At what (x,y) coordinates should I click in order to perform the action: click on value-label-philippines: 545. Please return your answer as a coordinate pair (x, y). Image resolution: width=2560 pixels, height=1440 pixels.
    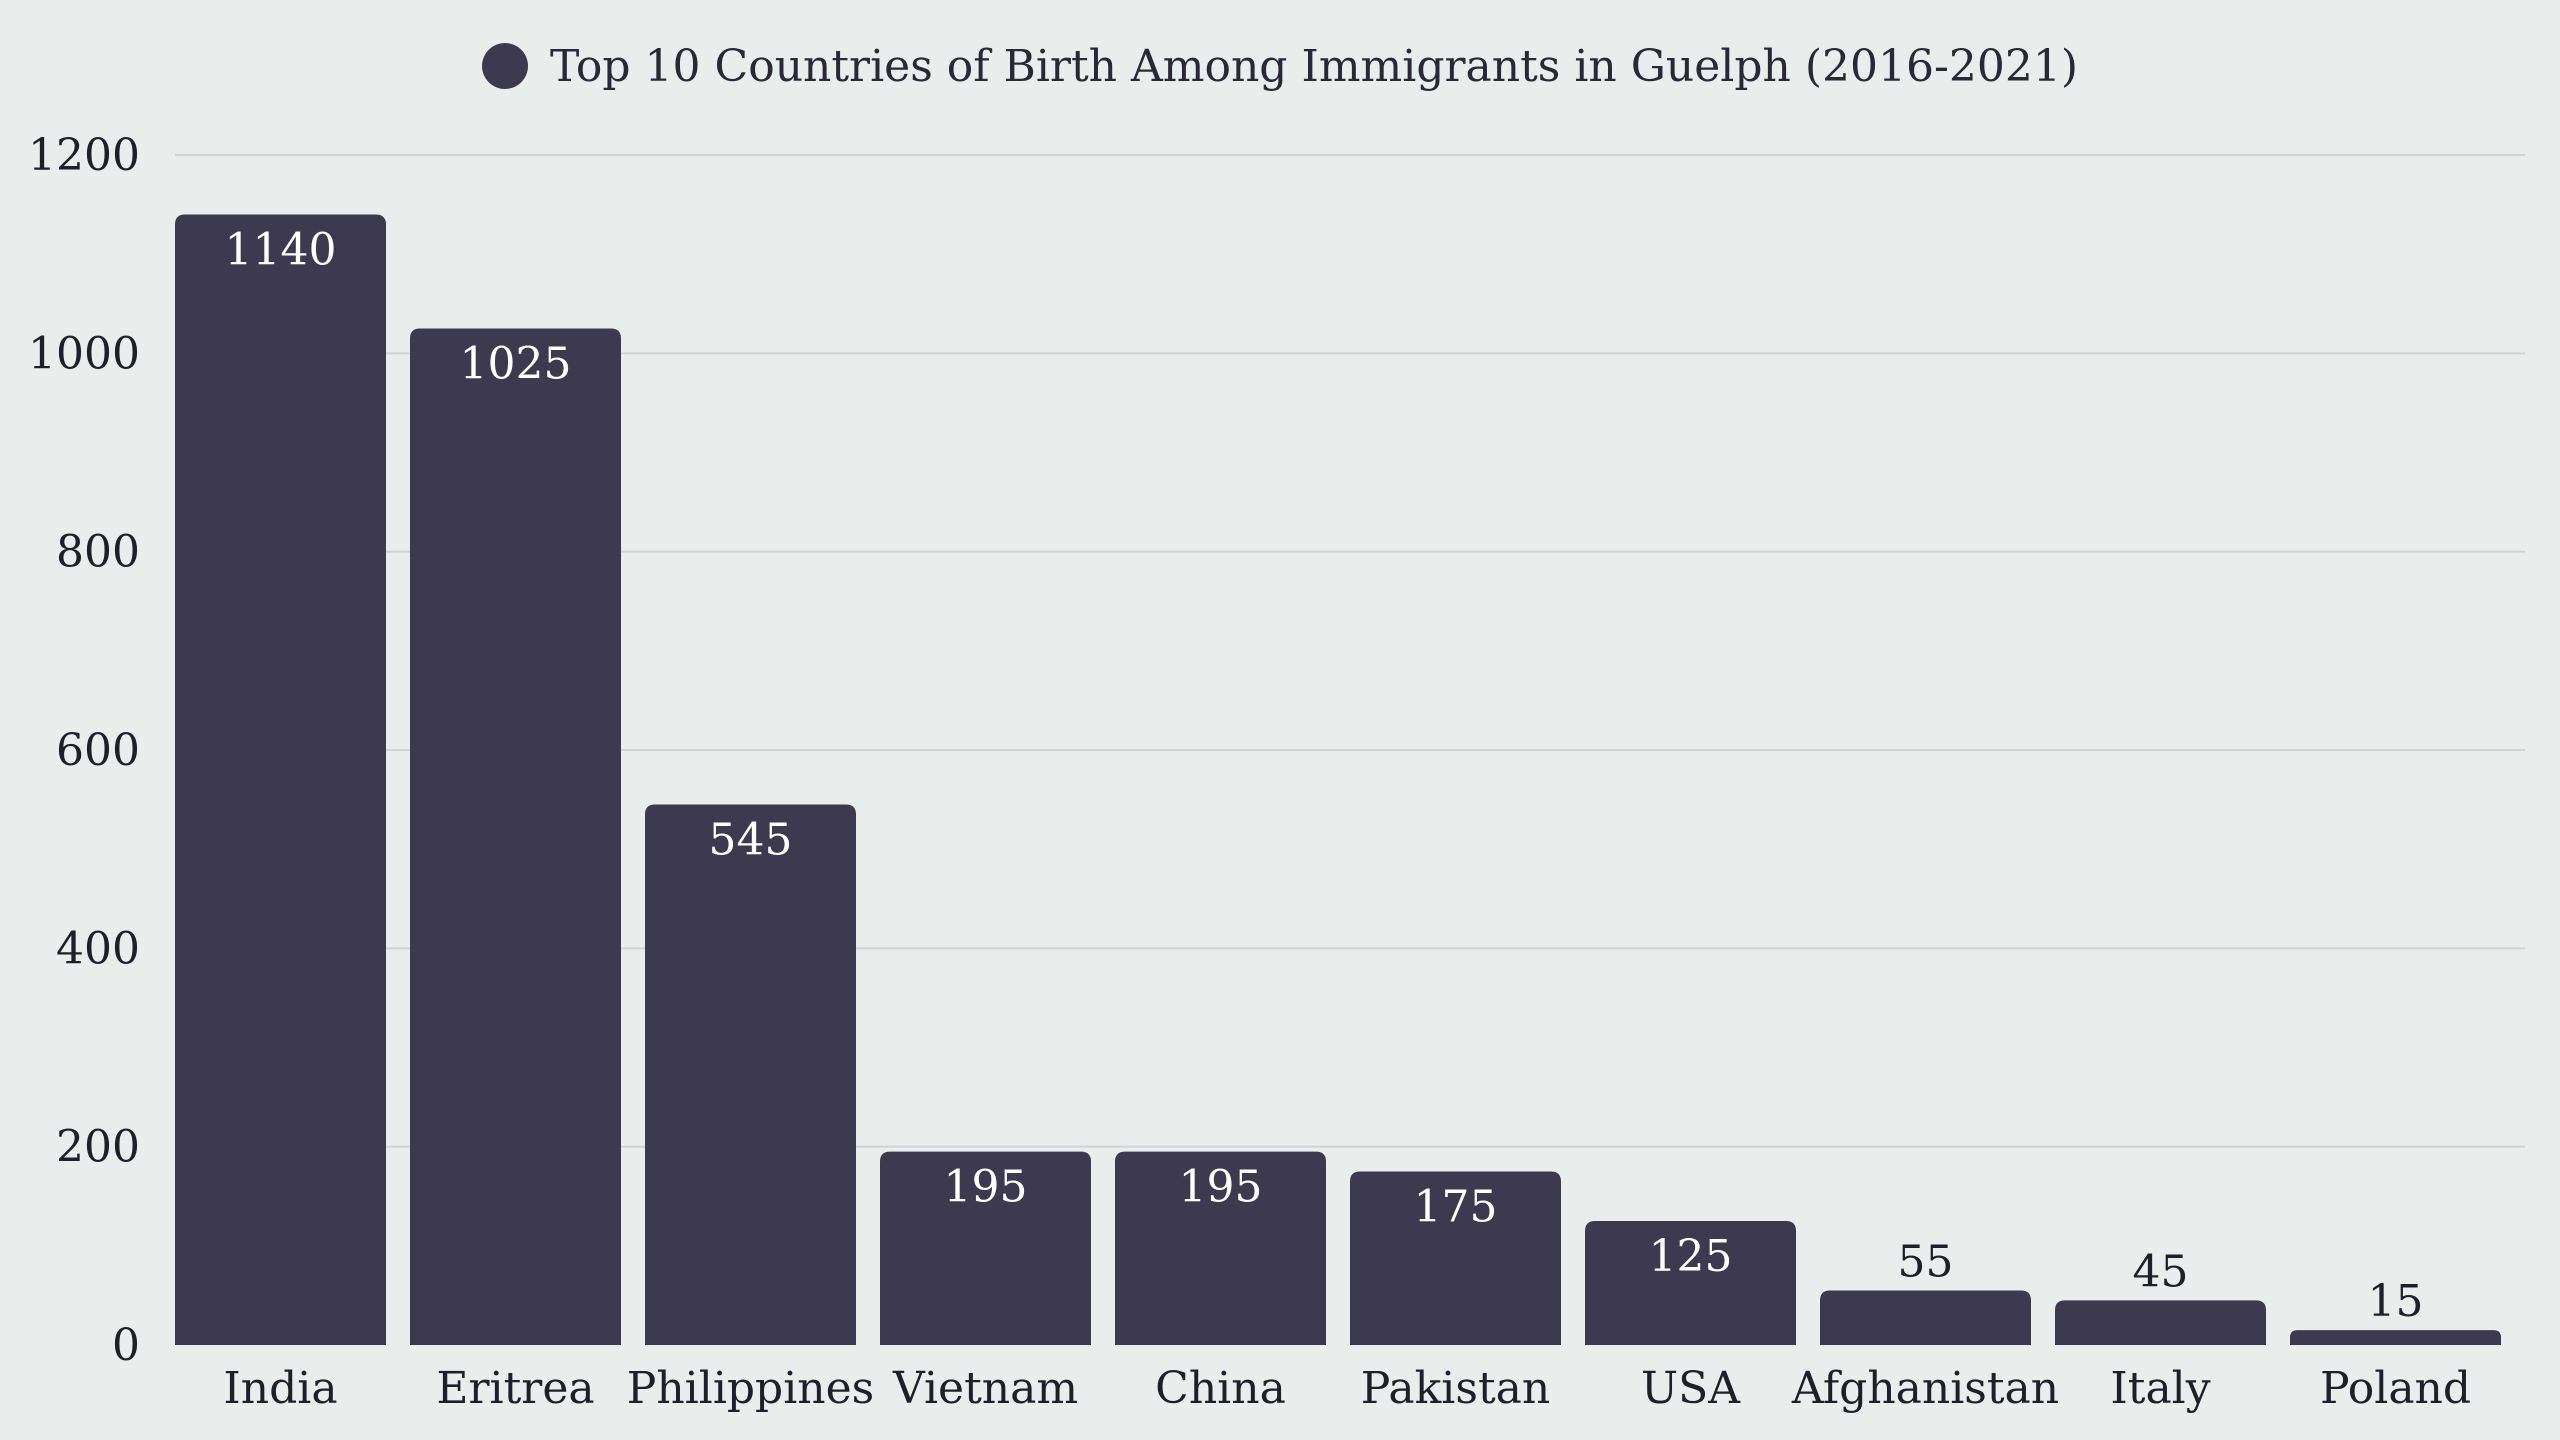
    Looking at the image, I should click on (751, 840).